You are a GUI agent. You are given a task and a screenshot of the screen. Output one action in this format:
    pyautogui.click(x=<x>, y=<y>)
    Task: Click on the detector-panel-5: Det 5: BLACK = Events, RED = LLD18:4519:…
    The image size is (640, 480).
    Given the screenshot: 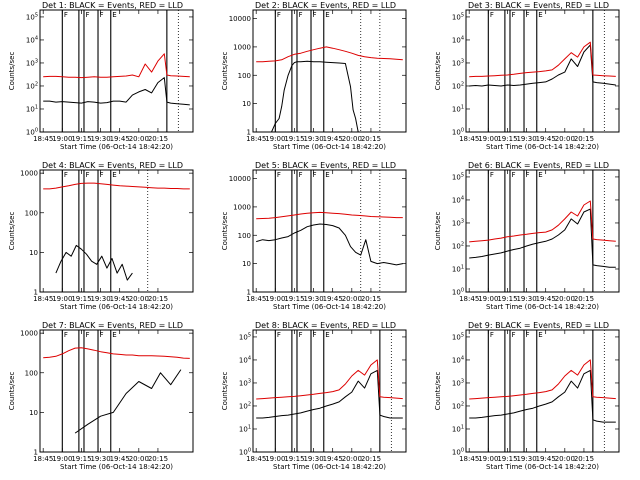 What is the action you would take?
    pyautogui.click(x=314, y=236)
    